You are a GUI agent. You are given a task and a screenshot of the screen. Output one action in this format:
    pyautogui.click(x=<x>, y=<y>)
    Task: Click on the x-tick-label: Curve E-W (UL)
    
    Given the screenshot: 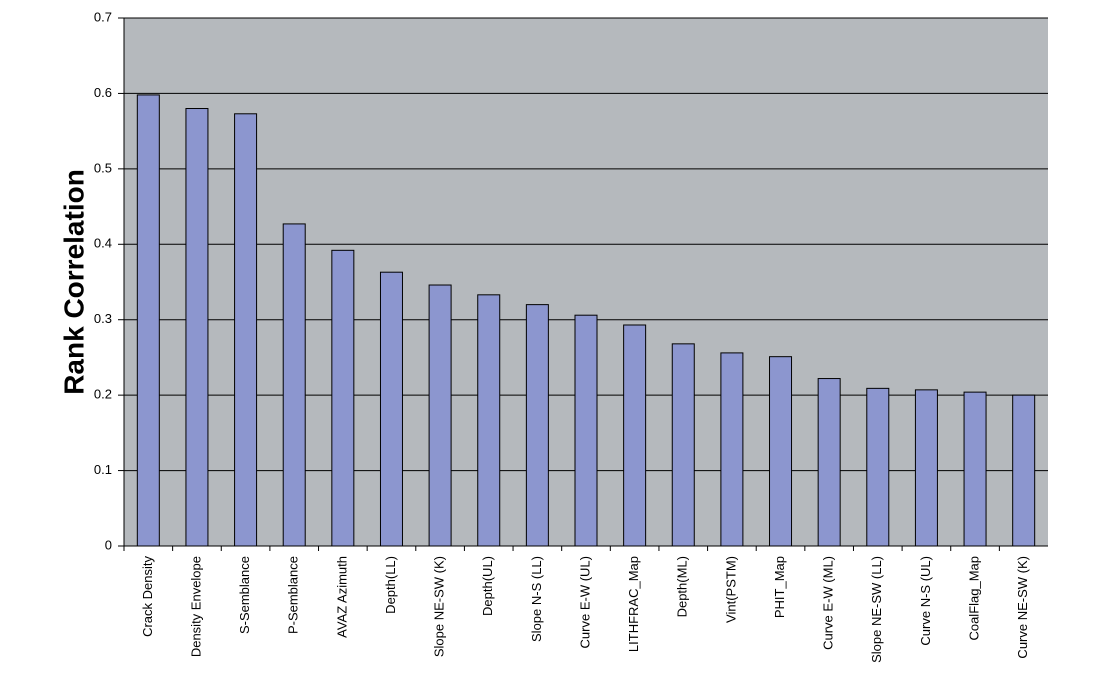 What is the action you would take?
    pyautogui.click(x=584, y=602)
    